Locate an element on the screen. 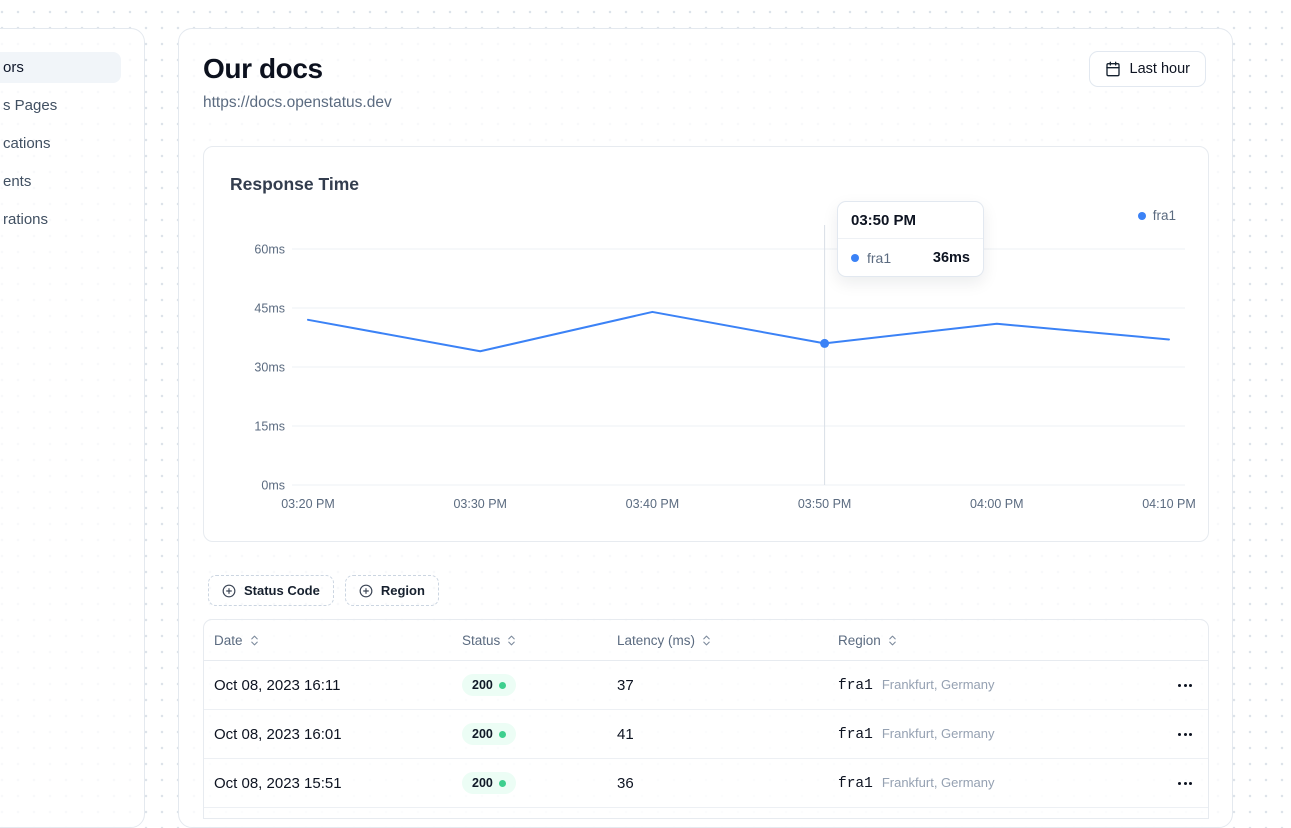 The height and width of the screenshot is (828, 1291). filter-label: Region is located at coordinates (402, 590).